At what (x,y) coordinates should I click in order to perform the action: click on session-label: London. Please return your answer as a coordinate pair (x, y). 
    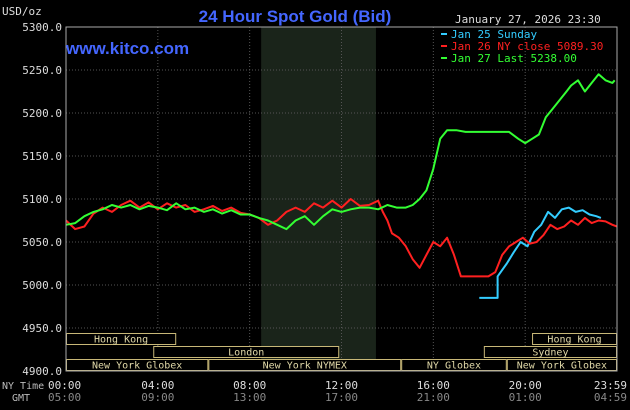
    Looking at the image, I should click on (246, 353).